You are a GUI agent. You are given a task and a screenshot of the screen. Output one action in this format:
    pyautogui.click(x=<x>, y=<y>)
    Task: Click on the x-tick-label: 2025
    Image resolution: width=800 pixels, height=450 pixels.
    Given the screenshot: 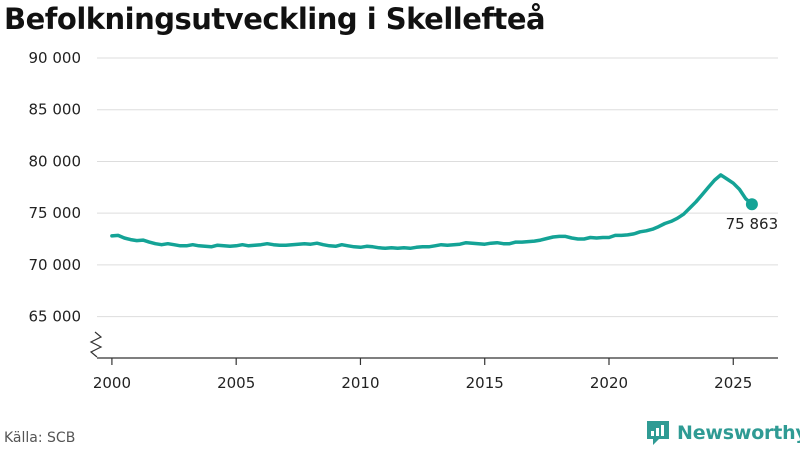 What is the action you would take?
    pyautogui.click(x=733, y=383)
    